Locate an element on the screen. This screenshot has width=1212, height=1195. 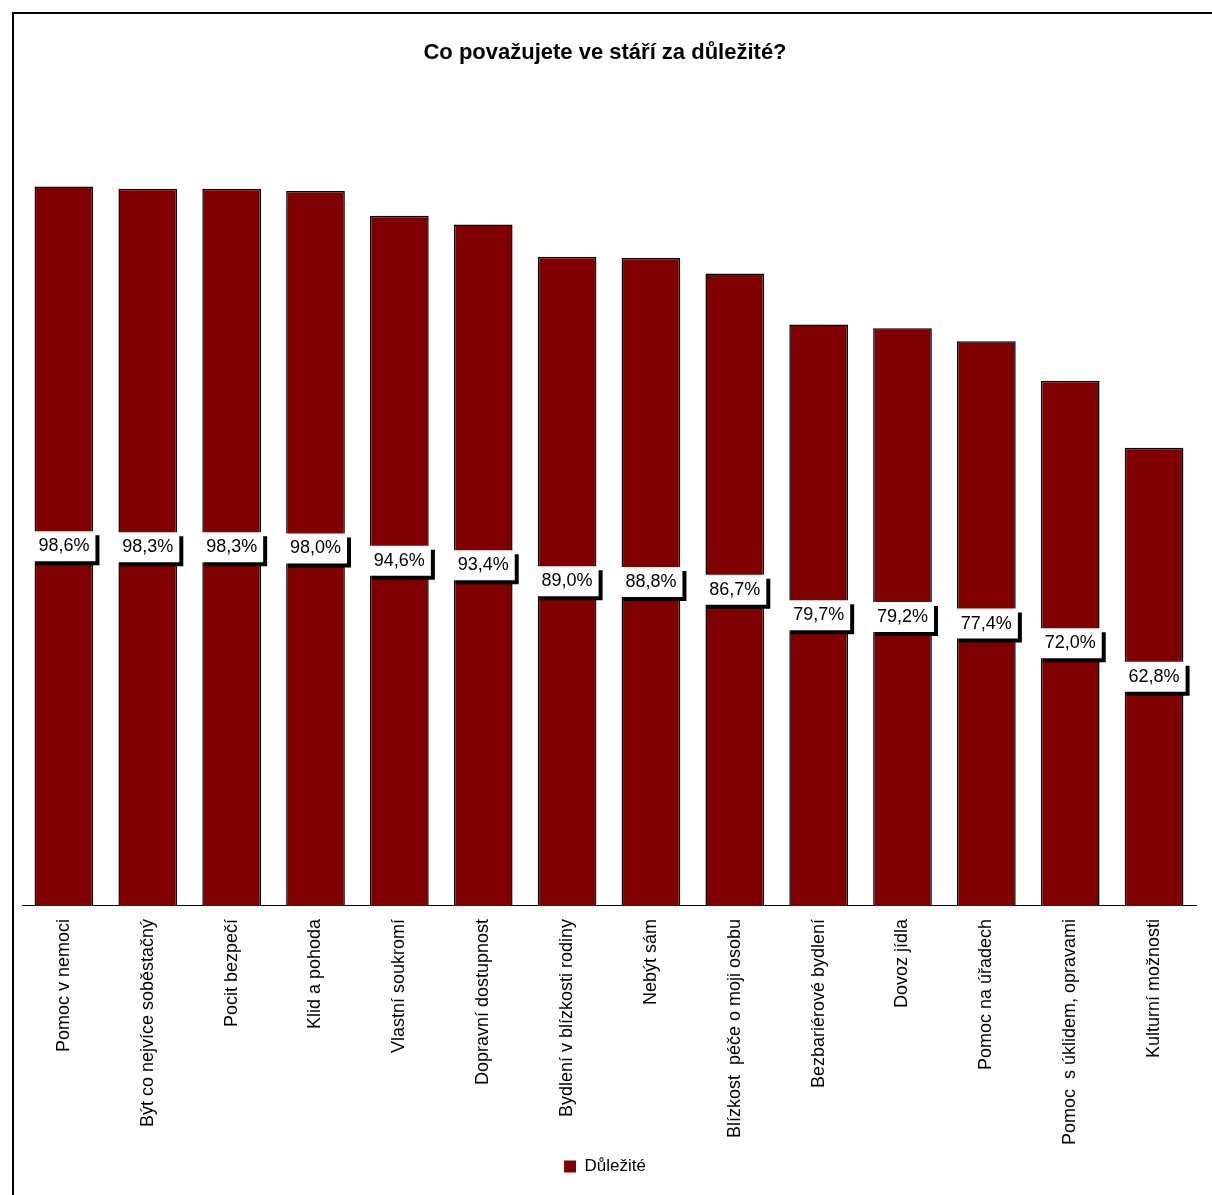
x-tick-label: Klid a pohoda is located at coordinates (314, 973).